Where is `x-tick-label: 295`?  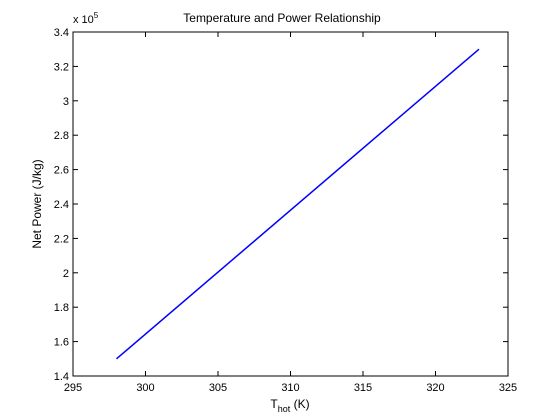
x-tick-label: 295 is located at coordinates (73, 388).